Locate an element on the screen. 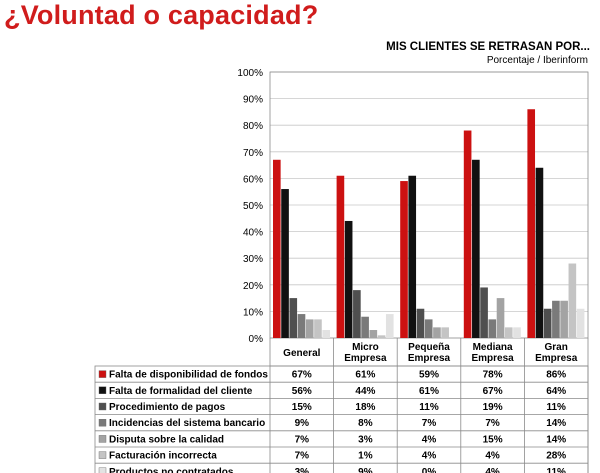  chart-source: Porcentaje / Iberinform is located at coordinates (537, 60).